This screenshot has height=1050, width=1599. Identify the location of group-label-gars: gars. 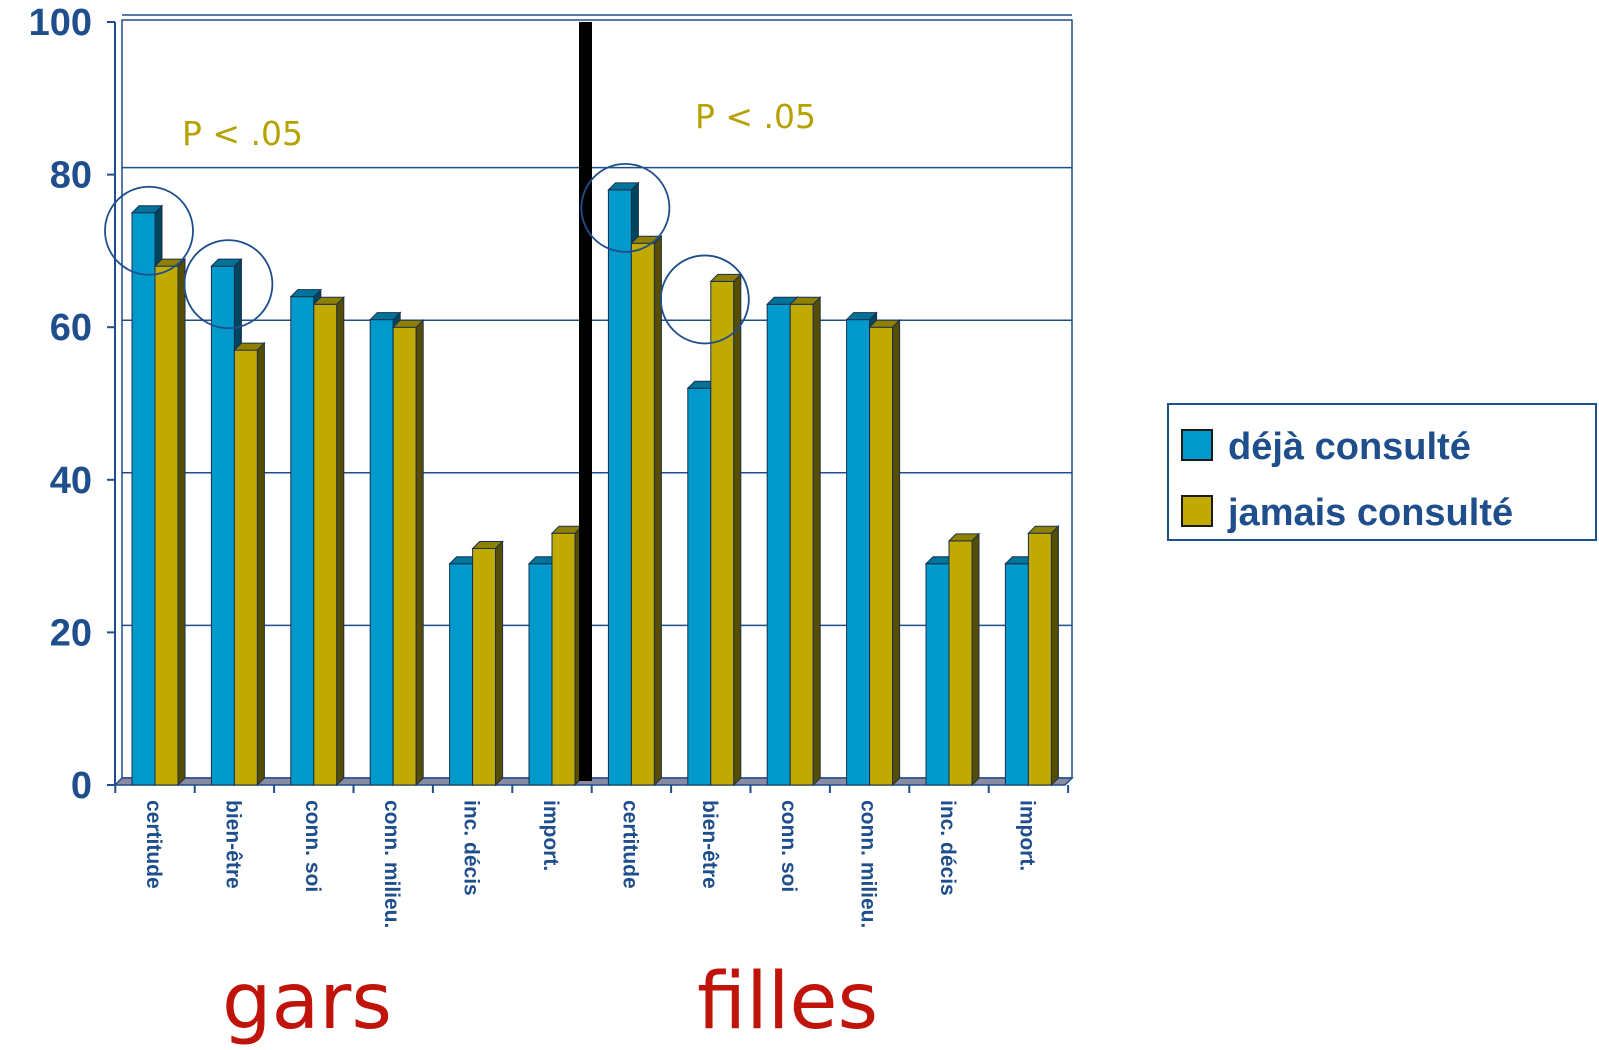
(307, 1002).